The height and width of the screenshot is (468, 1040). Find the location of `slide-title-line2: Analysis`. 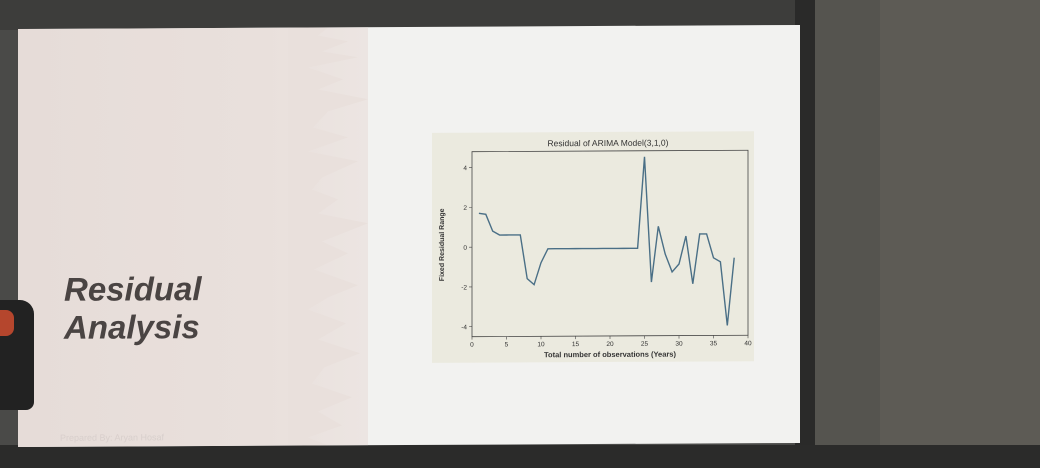

slide-title-line2: Analysis is located at coordinates (132, 327).